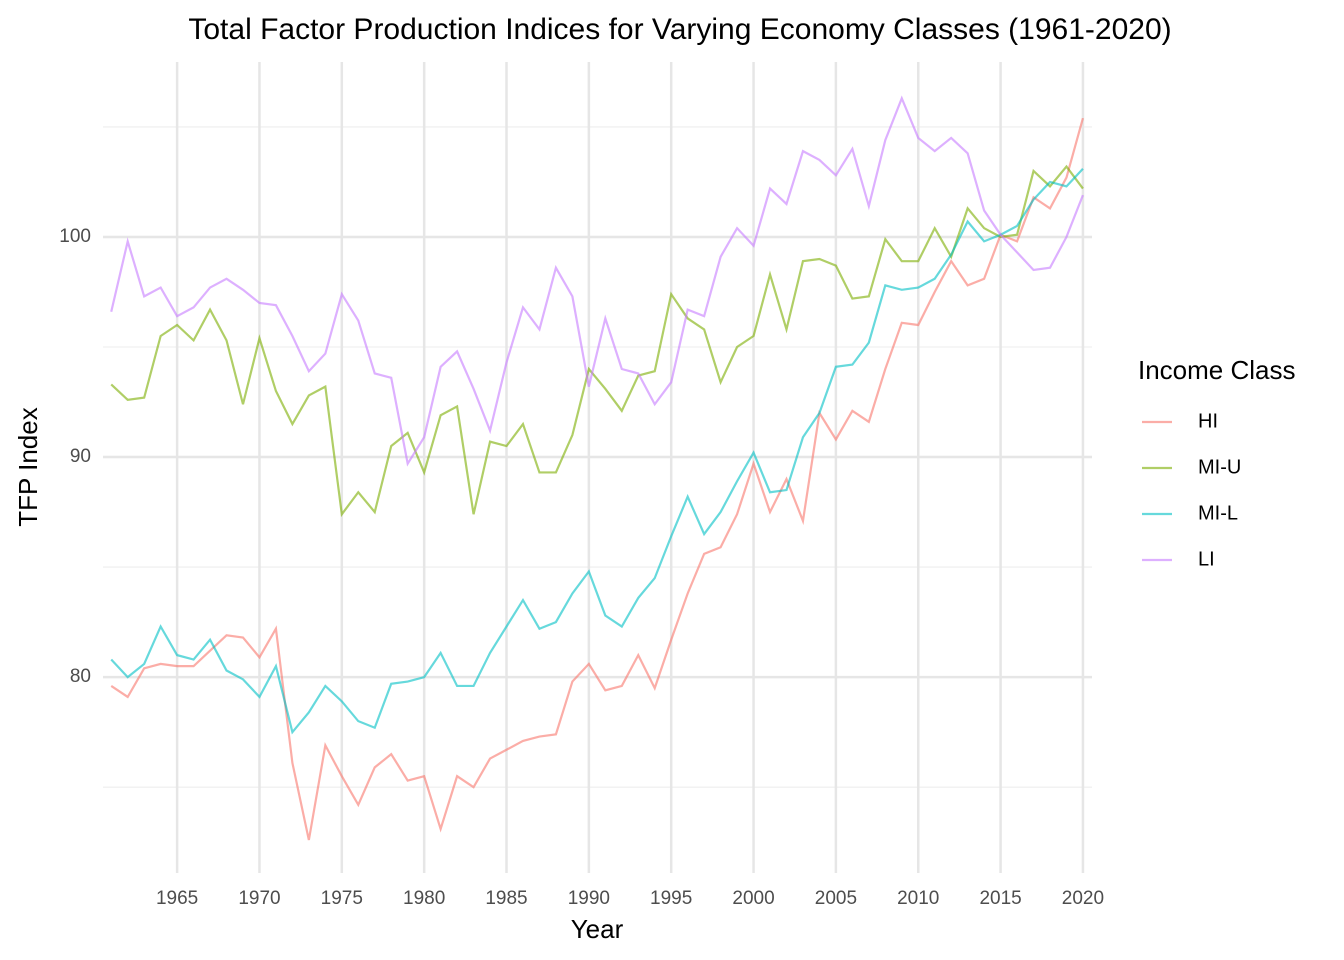 The image size is (1344, 960). Describe the element at coordinates (80, 456) in the screenshot. I see `y-tick-label: 90` at that location.